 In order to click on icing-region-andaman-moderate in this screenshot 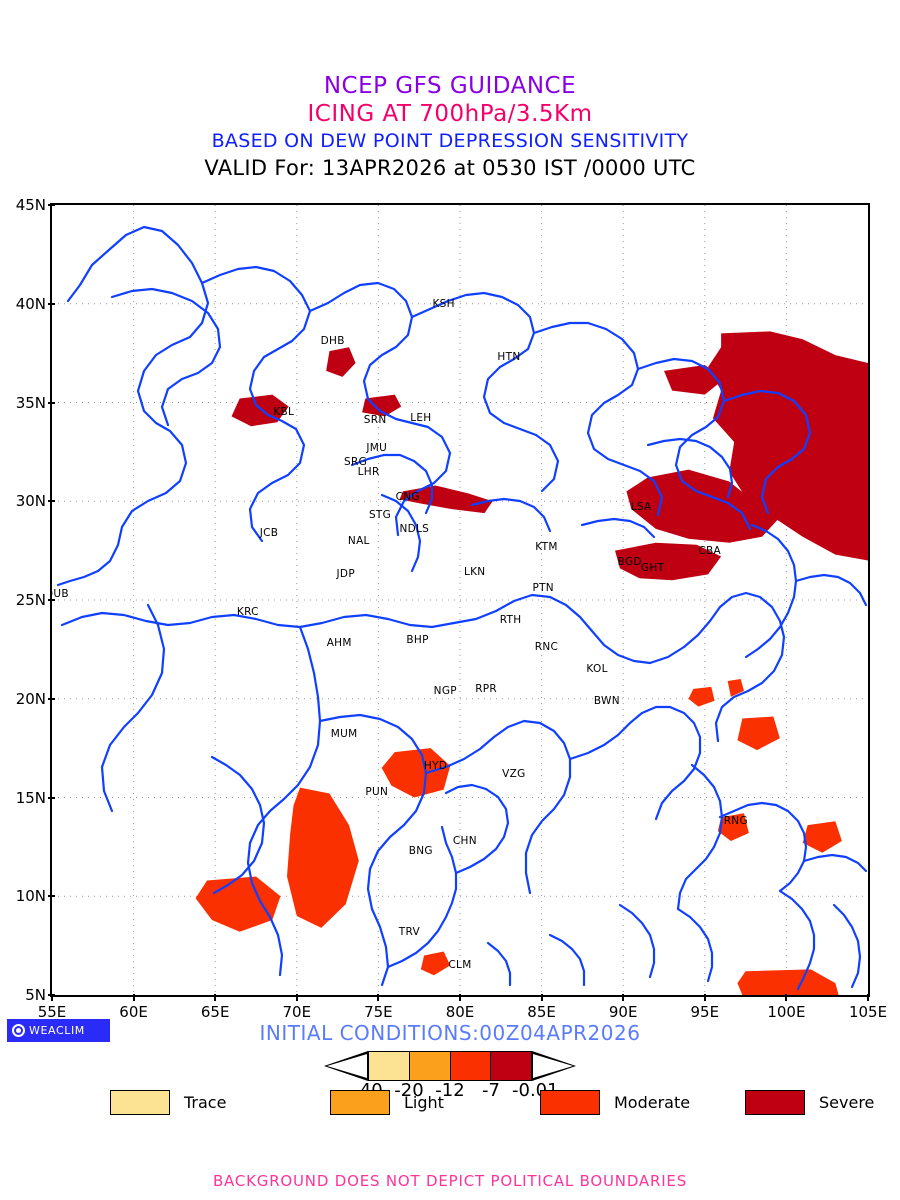, I will do `click(701, 696)`.